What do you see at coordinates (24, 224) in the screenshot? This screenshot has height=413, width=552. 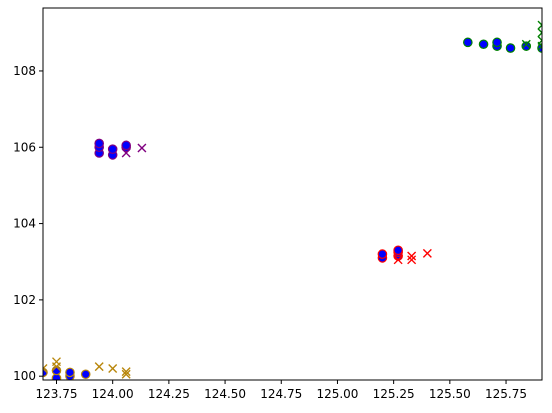 I see `y-tick-label: 104` at bounding box center [24, 224].